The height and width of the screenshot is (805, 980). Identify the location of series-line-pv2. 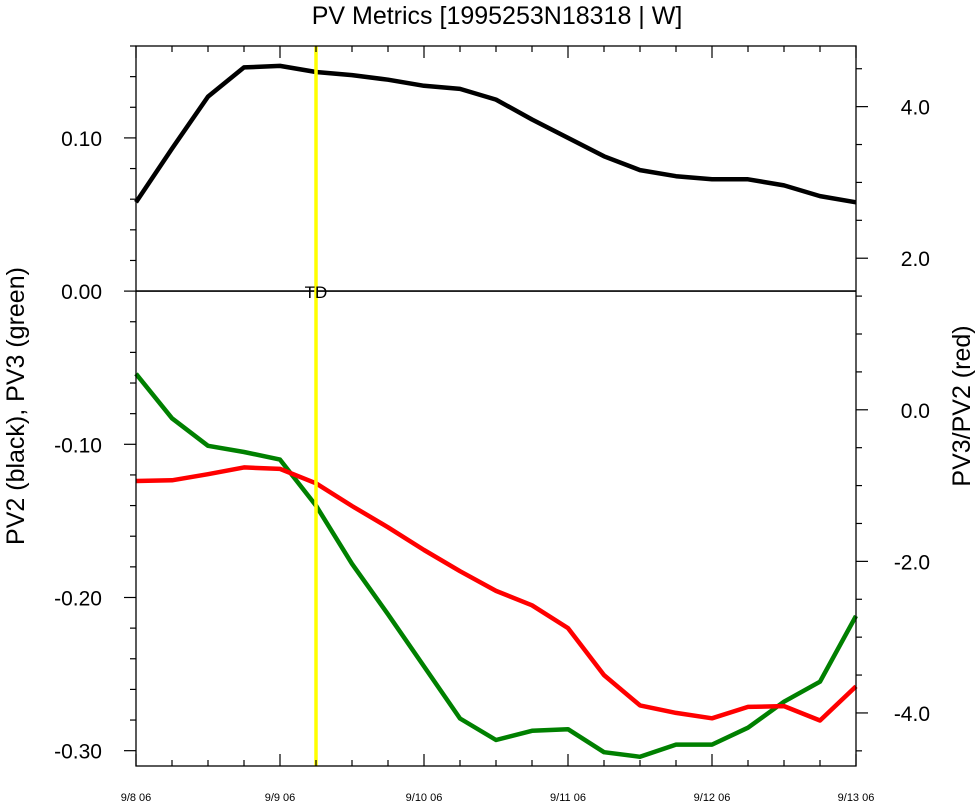
(495, 134).